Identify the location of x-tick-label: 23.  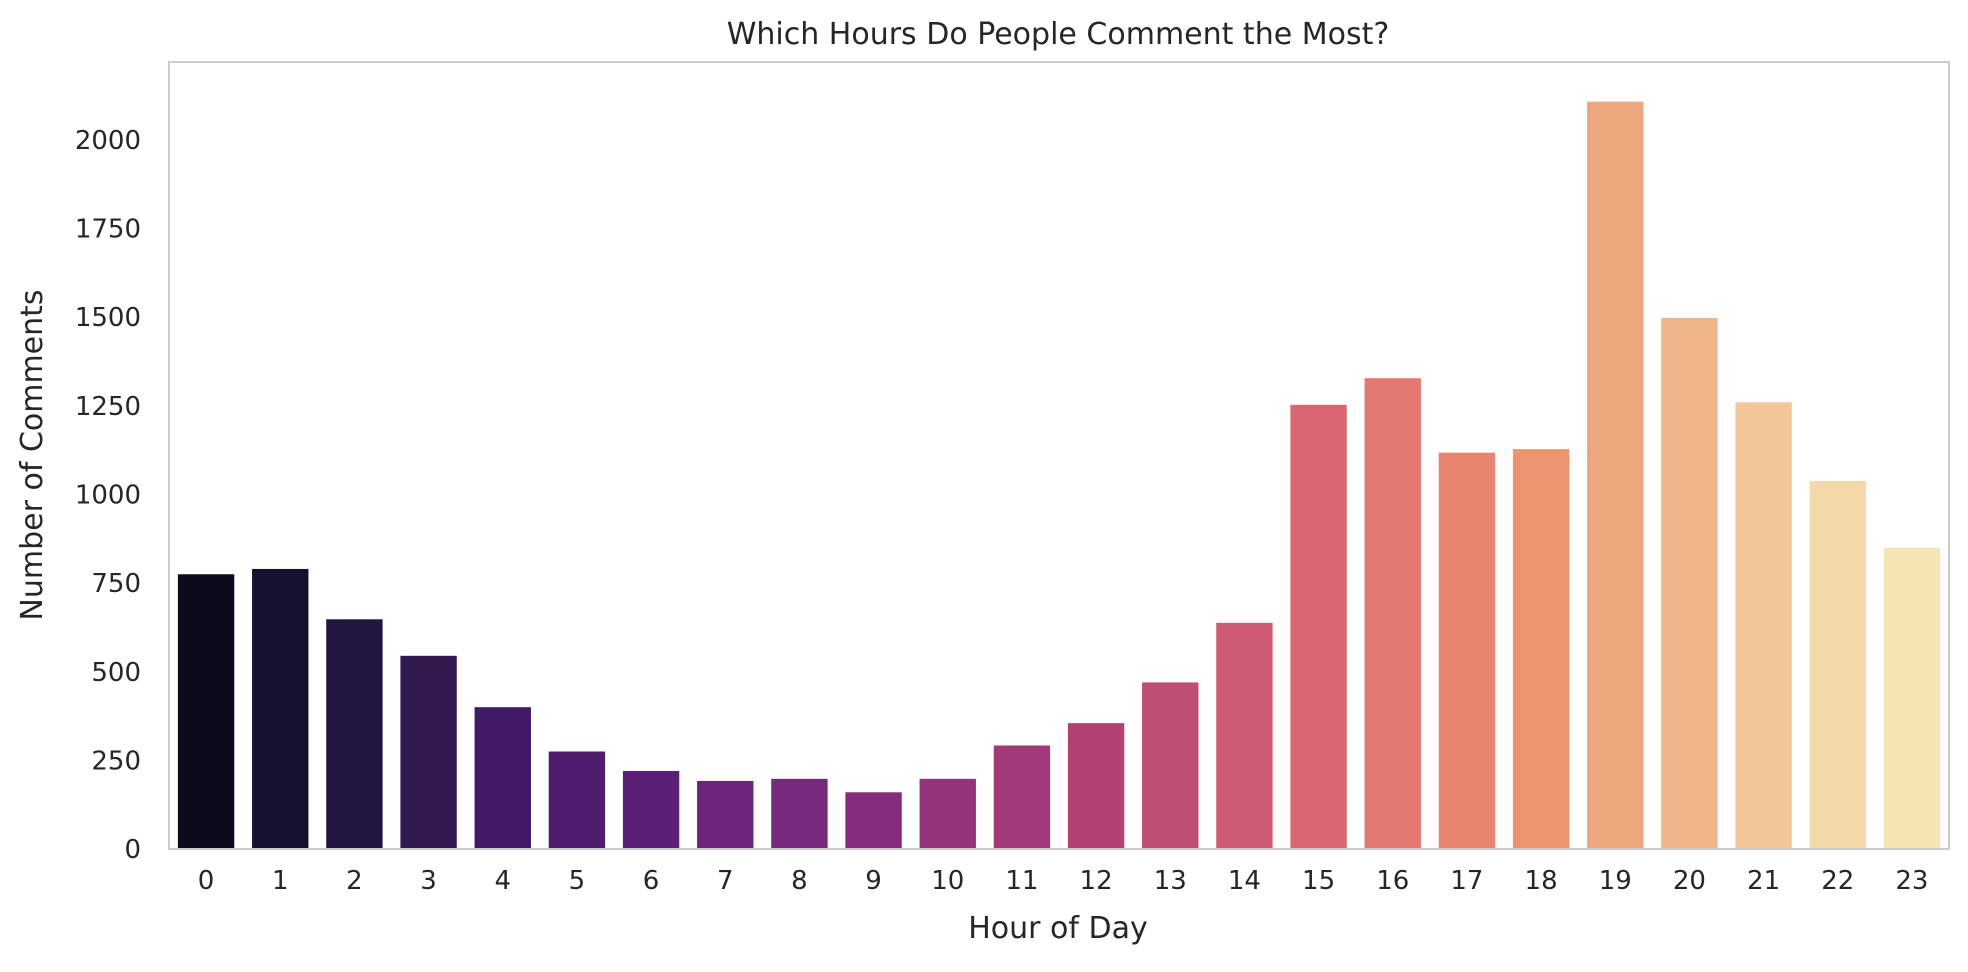
(1911, 881).